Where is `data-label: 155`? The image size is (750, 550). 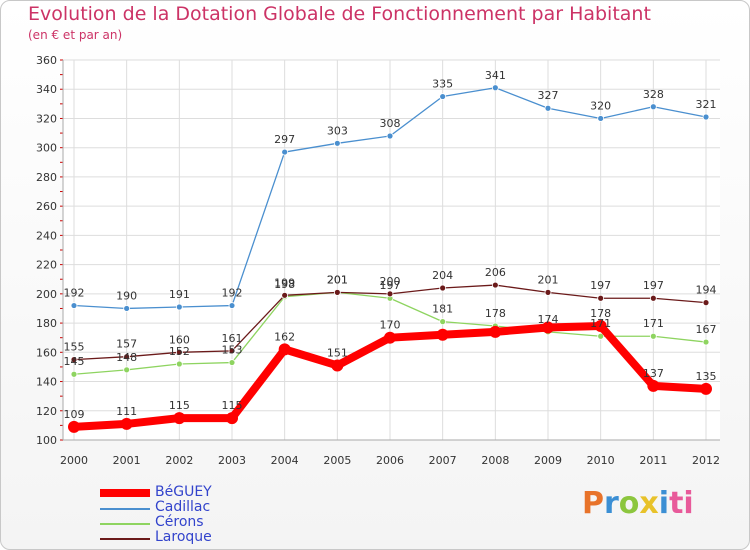 data-label: 155 is located at coordinates (74, 347).